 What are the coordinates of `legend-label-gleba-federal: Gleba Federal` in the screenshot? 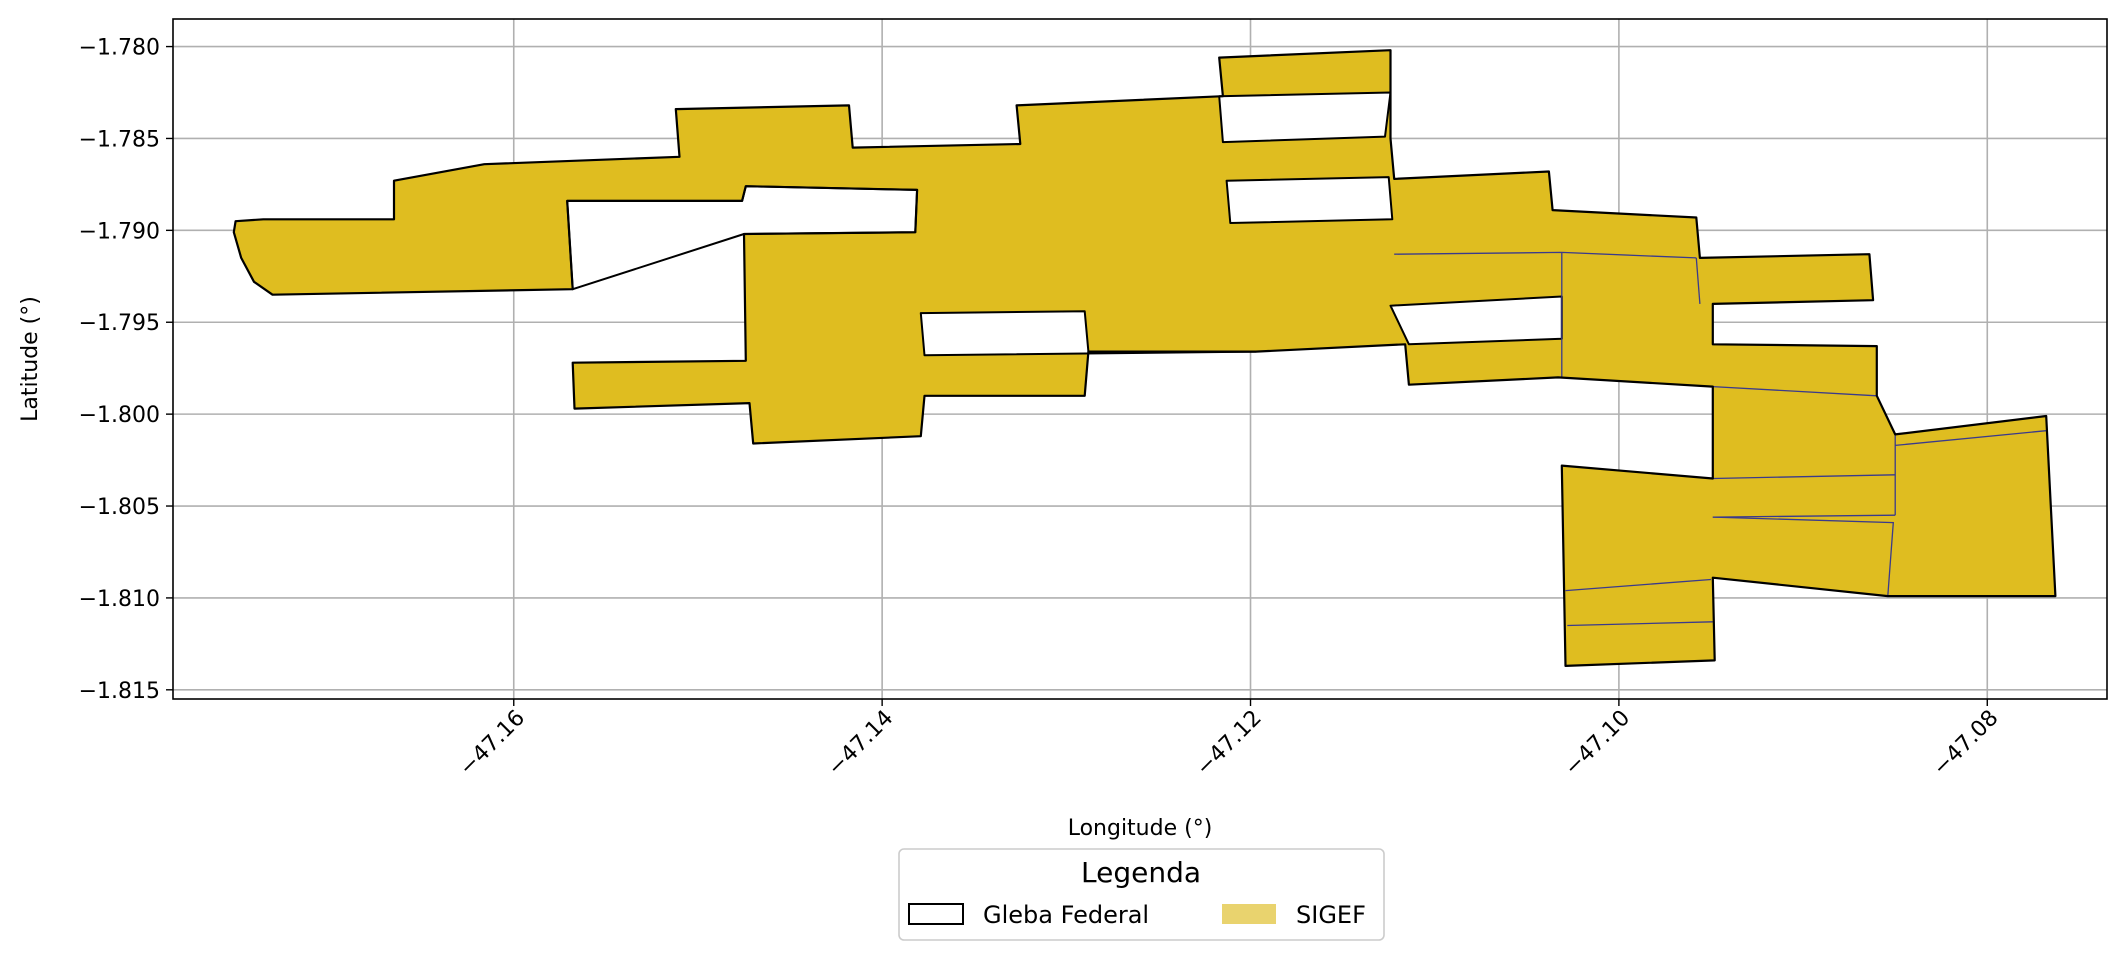 It's located at (1066, 915).